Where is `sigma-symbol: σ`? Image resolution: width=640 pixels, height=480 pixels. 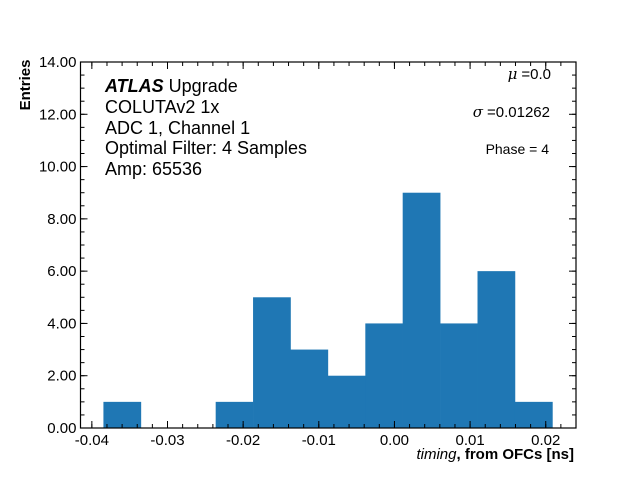
sigma-symbol: σ is located at coordinates (478, 112).